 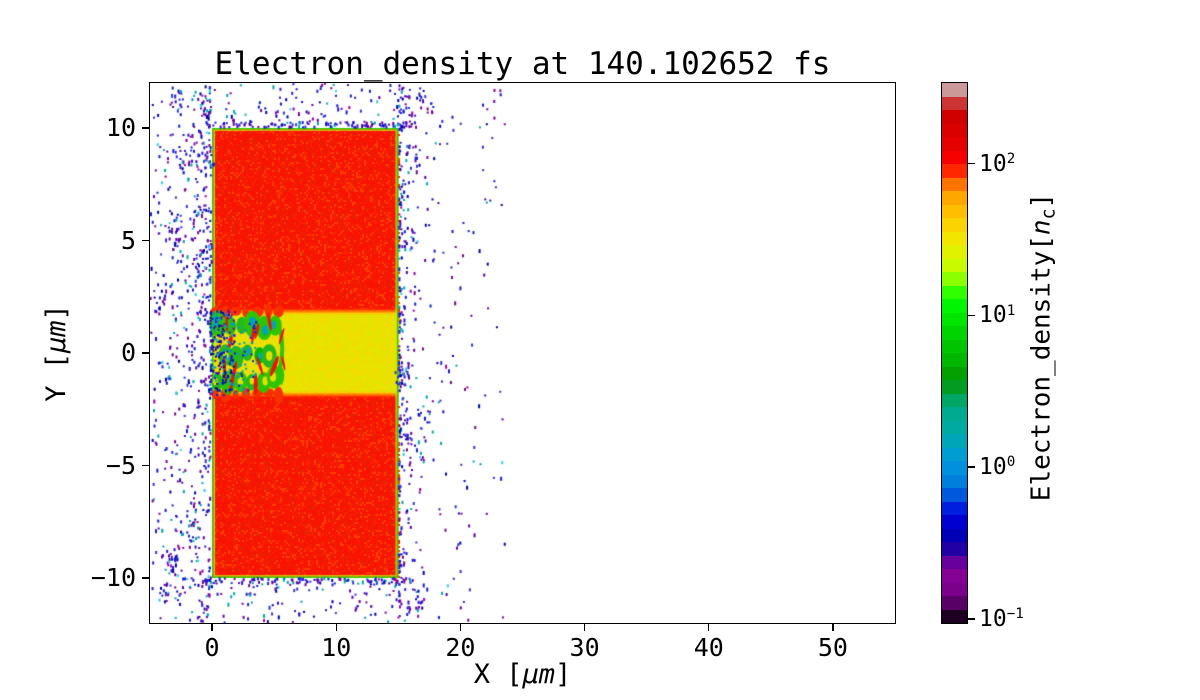 What do you see at coordinates (128, 352) in the screenshot?
I see `y-tick-label: 0` at bounding box center [128, 352].